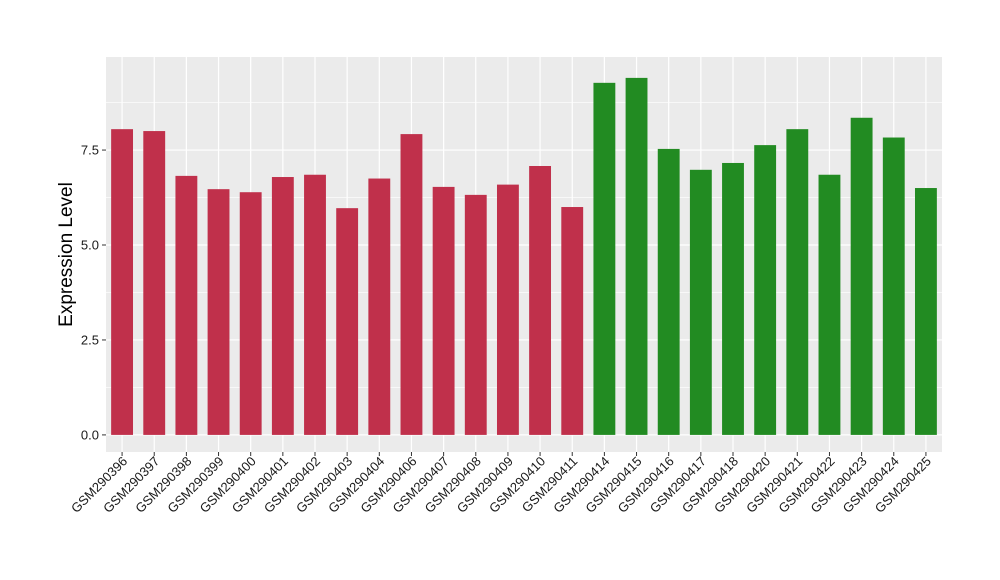 This screenshot has width=1000, height=580. Describe the element at coordinates (93, 292) in the screenshot. I see `y-axis: 0.0 2.5 5.0 7.5` at that location.